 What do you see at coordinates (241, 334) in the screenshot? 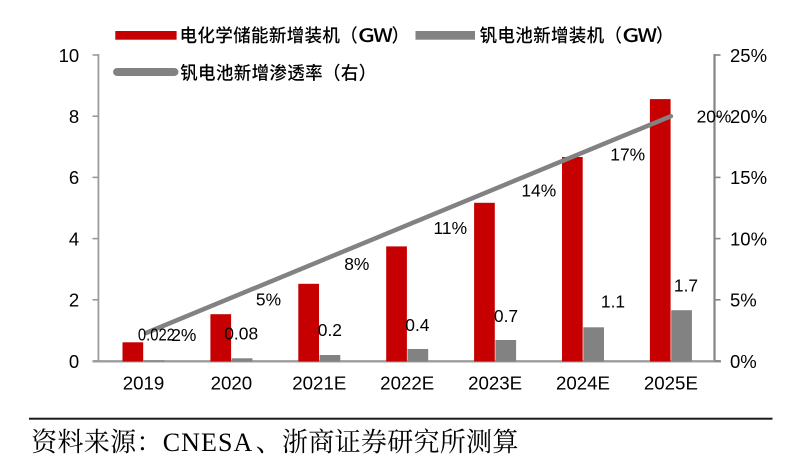
I see `svg-text: 0.08` at bounding box center [241, 334].